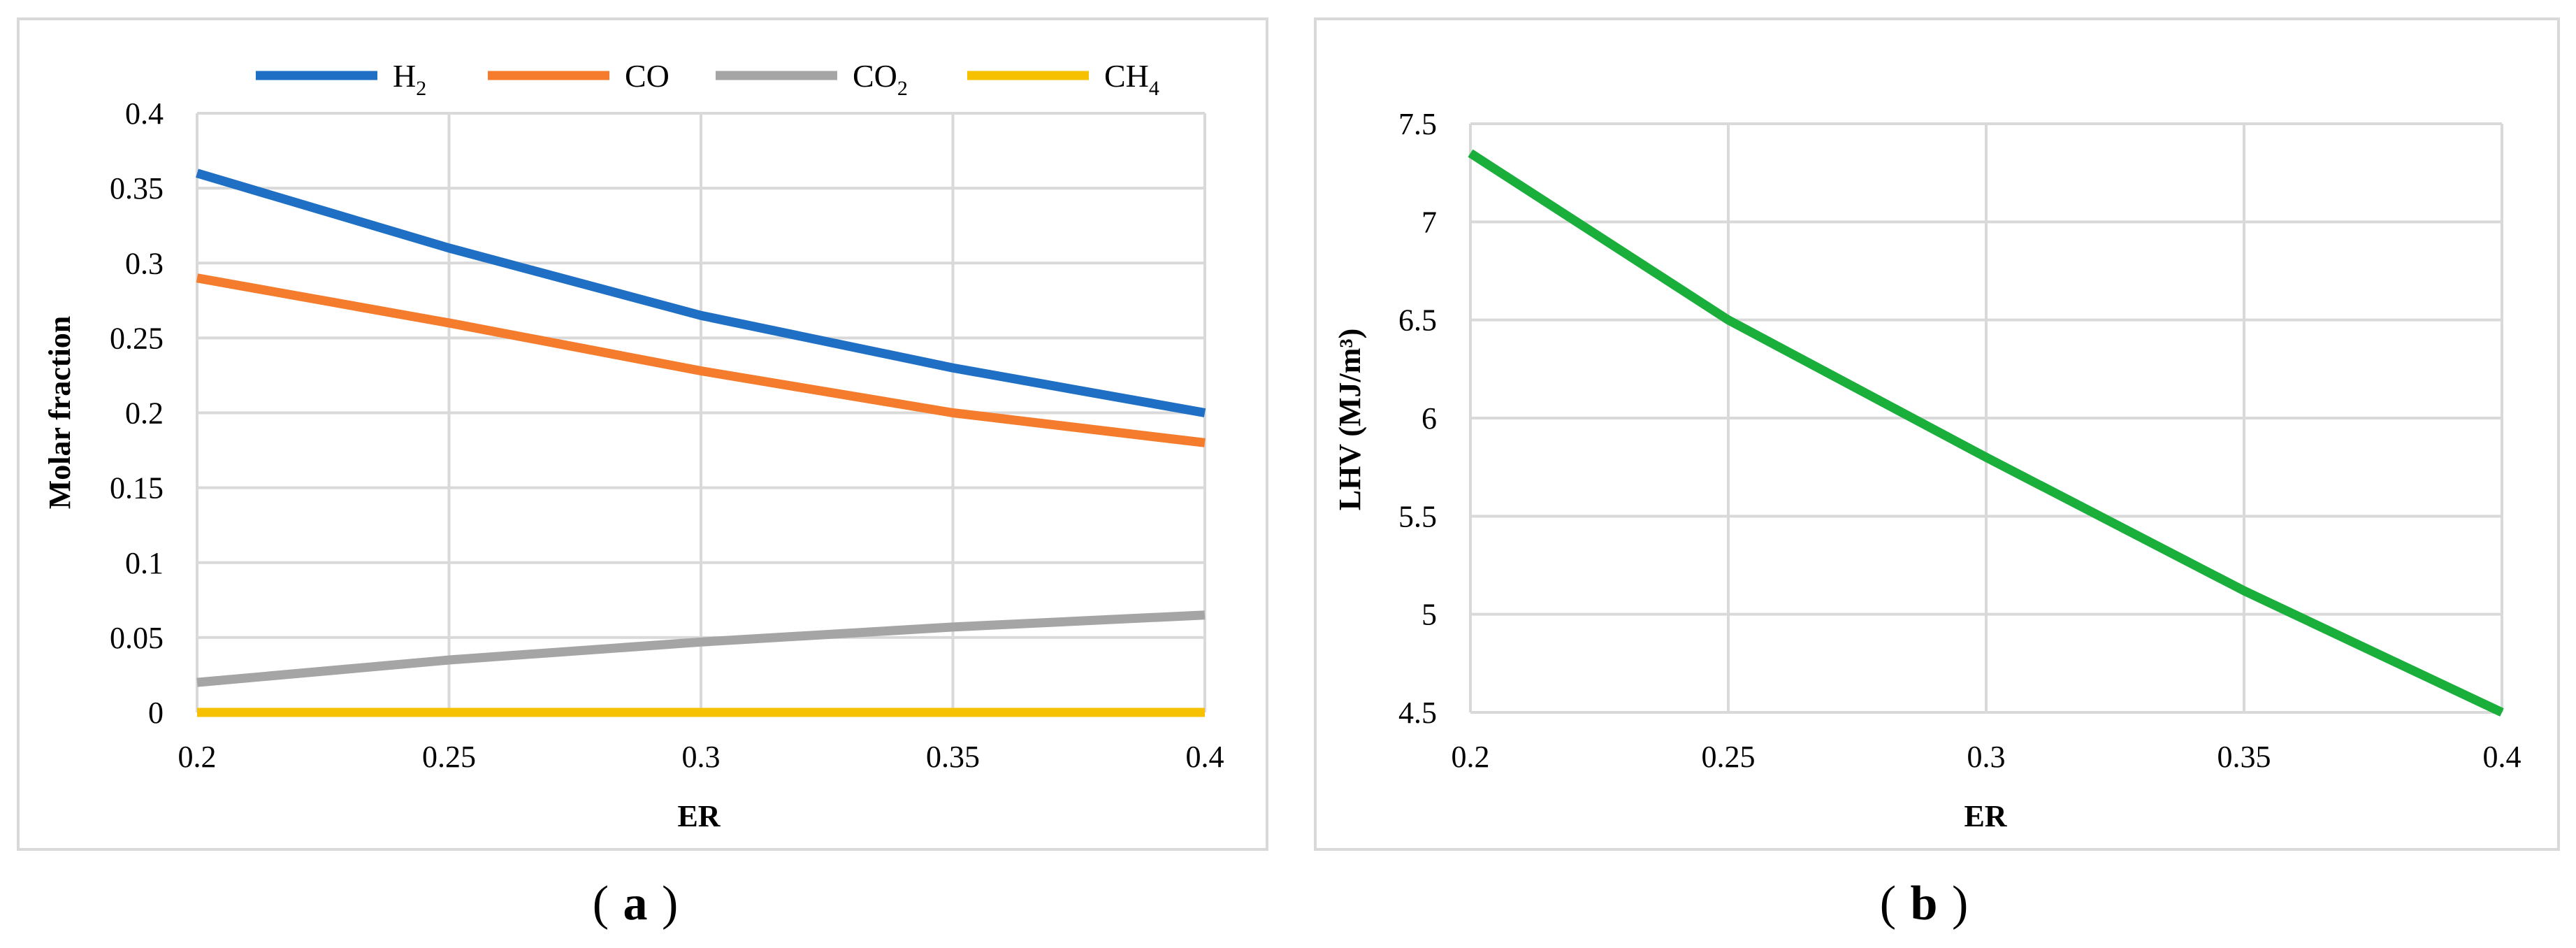 The height and width of the screenshot is (948, 2576). What do you see at coordinates (1429, 222) in the screenshot?
I see `panel-b-y-tick-label: 7` at bounding box center [1429, 222].